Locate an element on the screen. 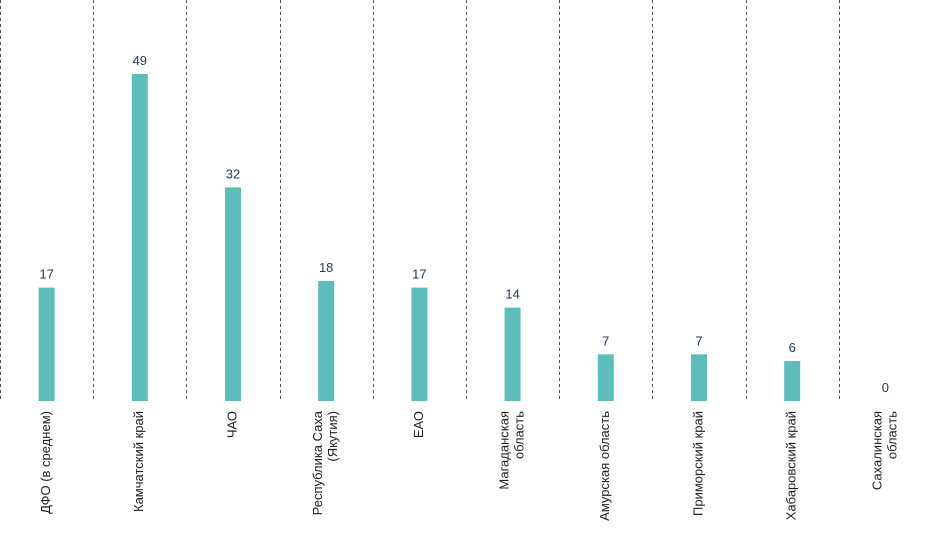 Image resolution: width=932 pixels, height=534 pixels. category-label-line: Камчатский край is located at coordinates (138, 461).